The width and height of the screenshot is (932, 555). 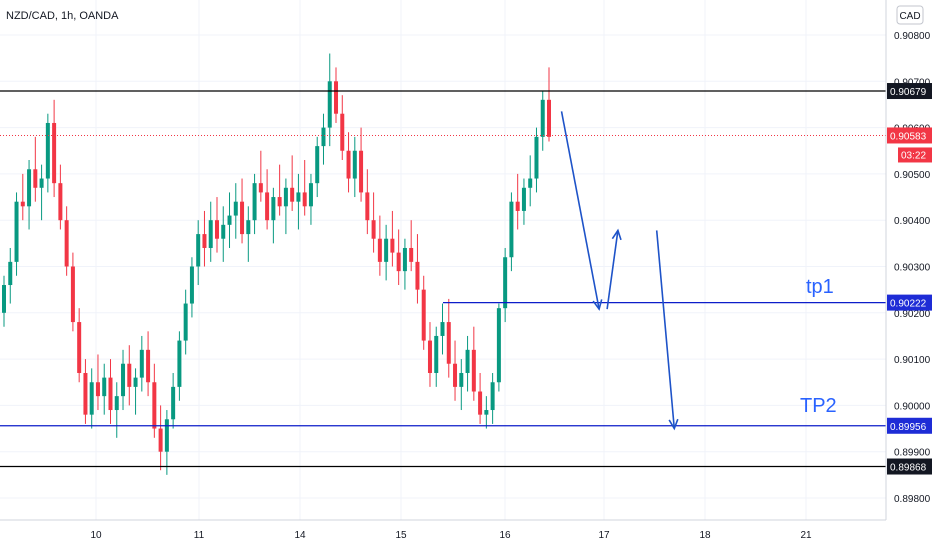 I want to click on price-tag-bg, so click(x=909, y=91).